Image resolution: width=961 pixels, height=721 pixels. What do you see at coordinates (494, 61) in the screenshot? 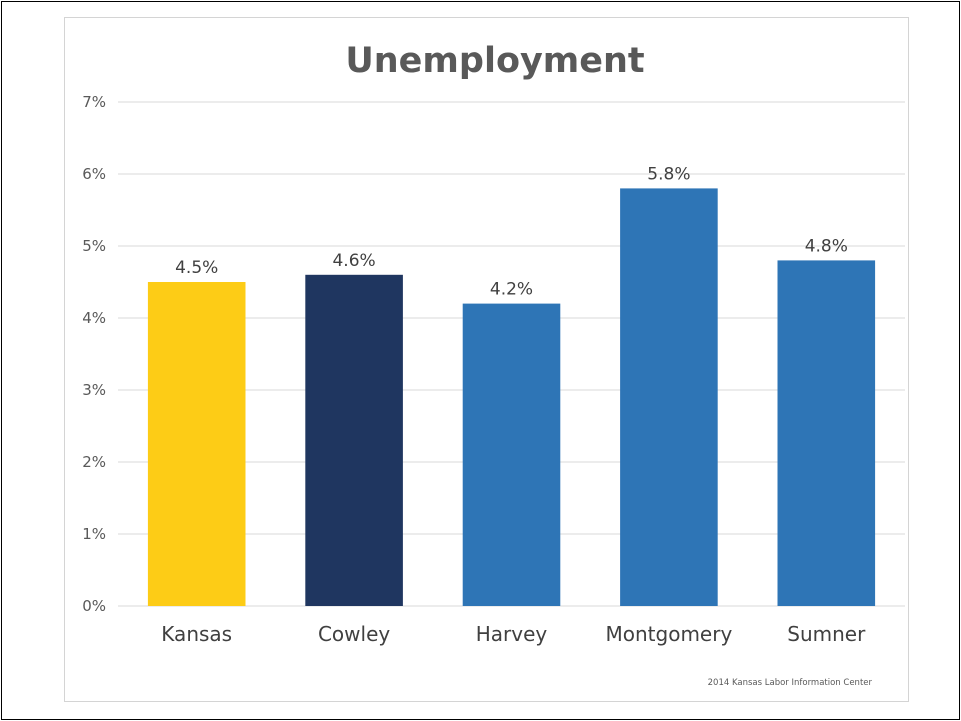
I see `chart-title: Unemployment` at bounding box center [494, 61].